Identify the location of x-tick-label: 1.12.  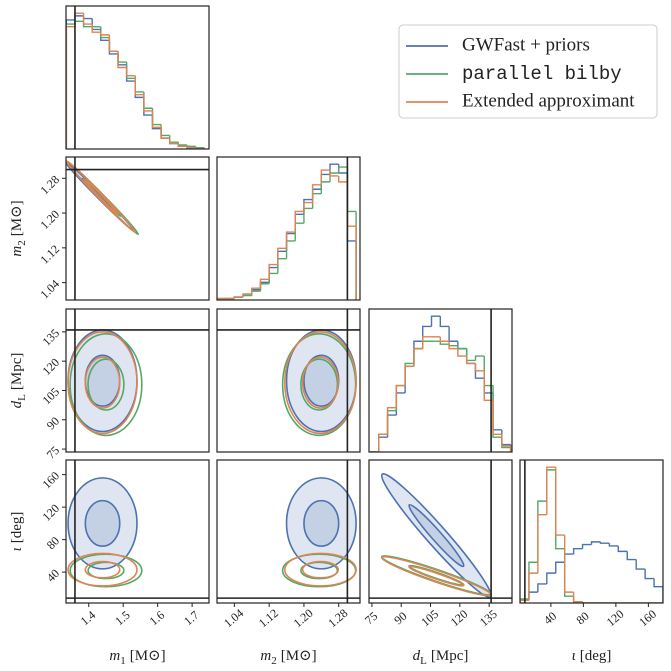
(268, 618).